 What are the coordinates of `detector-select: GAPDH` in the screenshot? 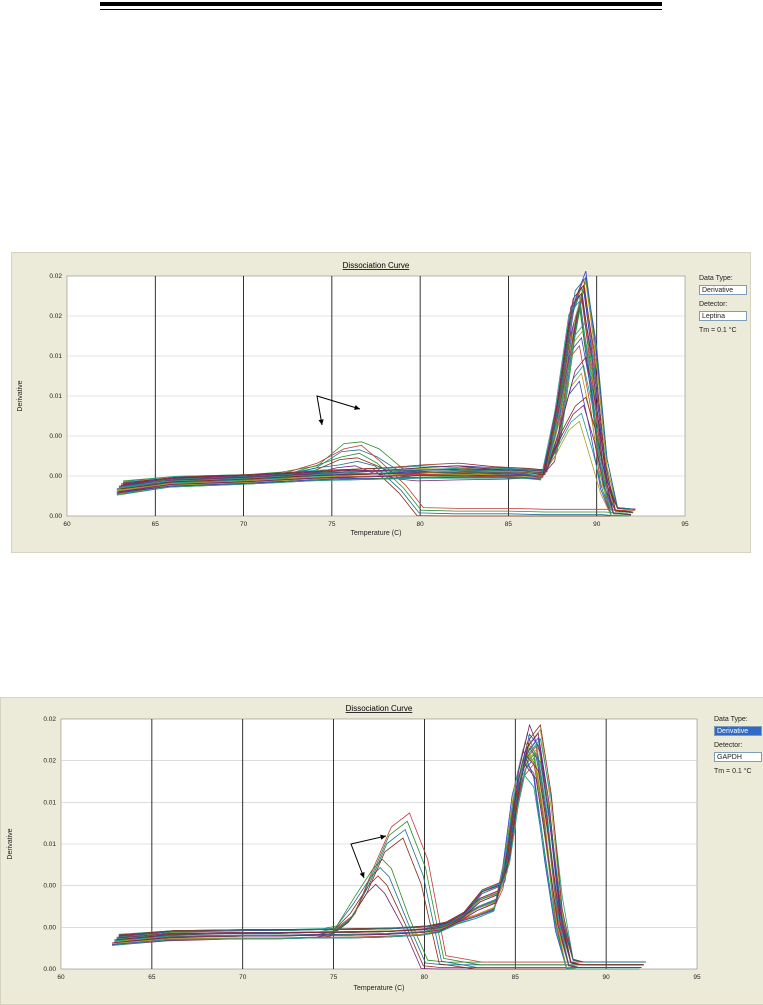 It's located at (738, 757).